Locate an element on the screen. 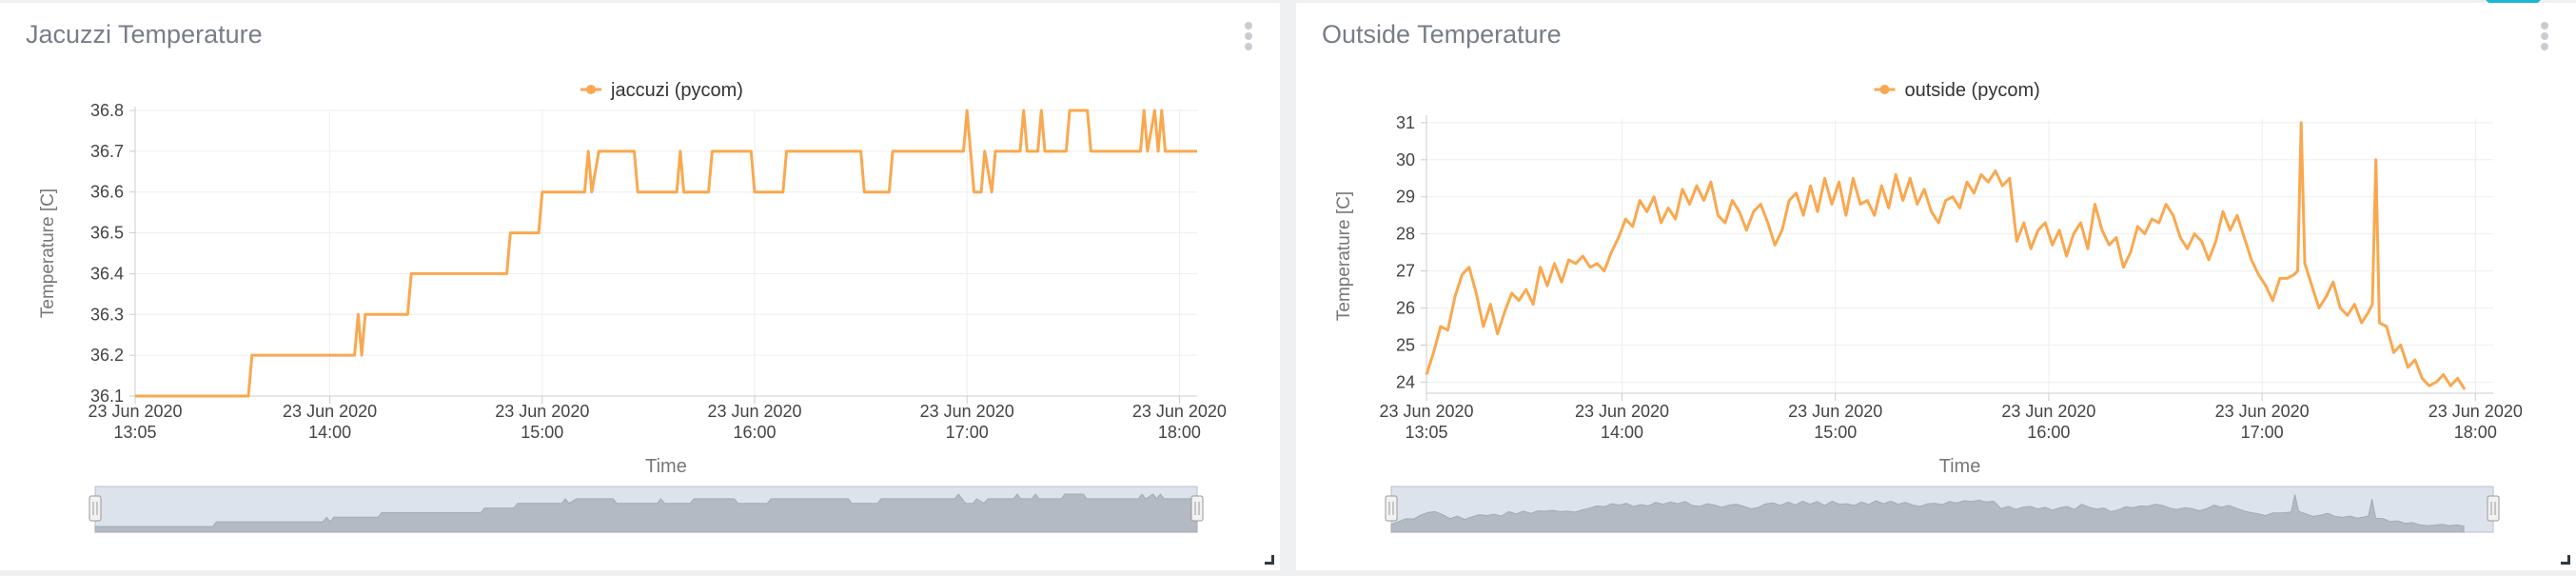 This screenshot has height=576, width=2576. y-tick-label: 36.1 is located at coordinates (107, 397).